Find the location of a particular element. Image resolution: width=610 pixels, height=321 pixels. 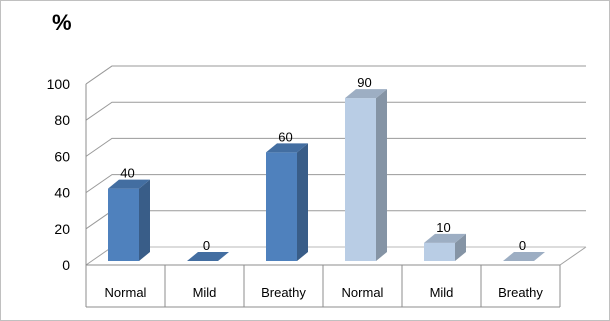

back-wall-top is located at coordinates (335, 75).